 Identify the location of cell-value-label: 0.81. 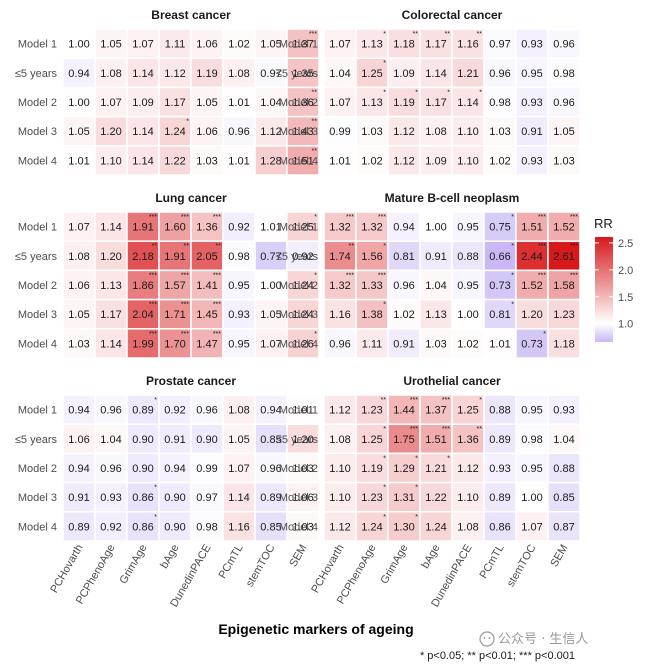
(499, 315).